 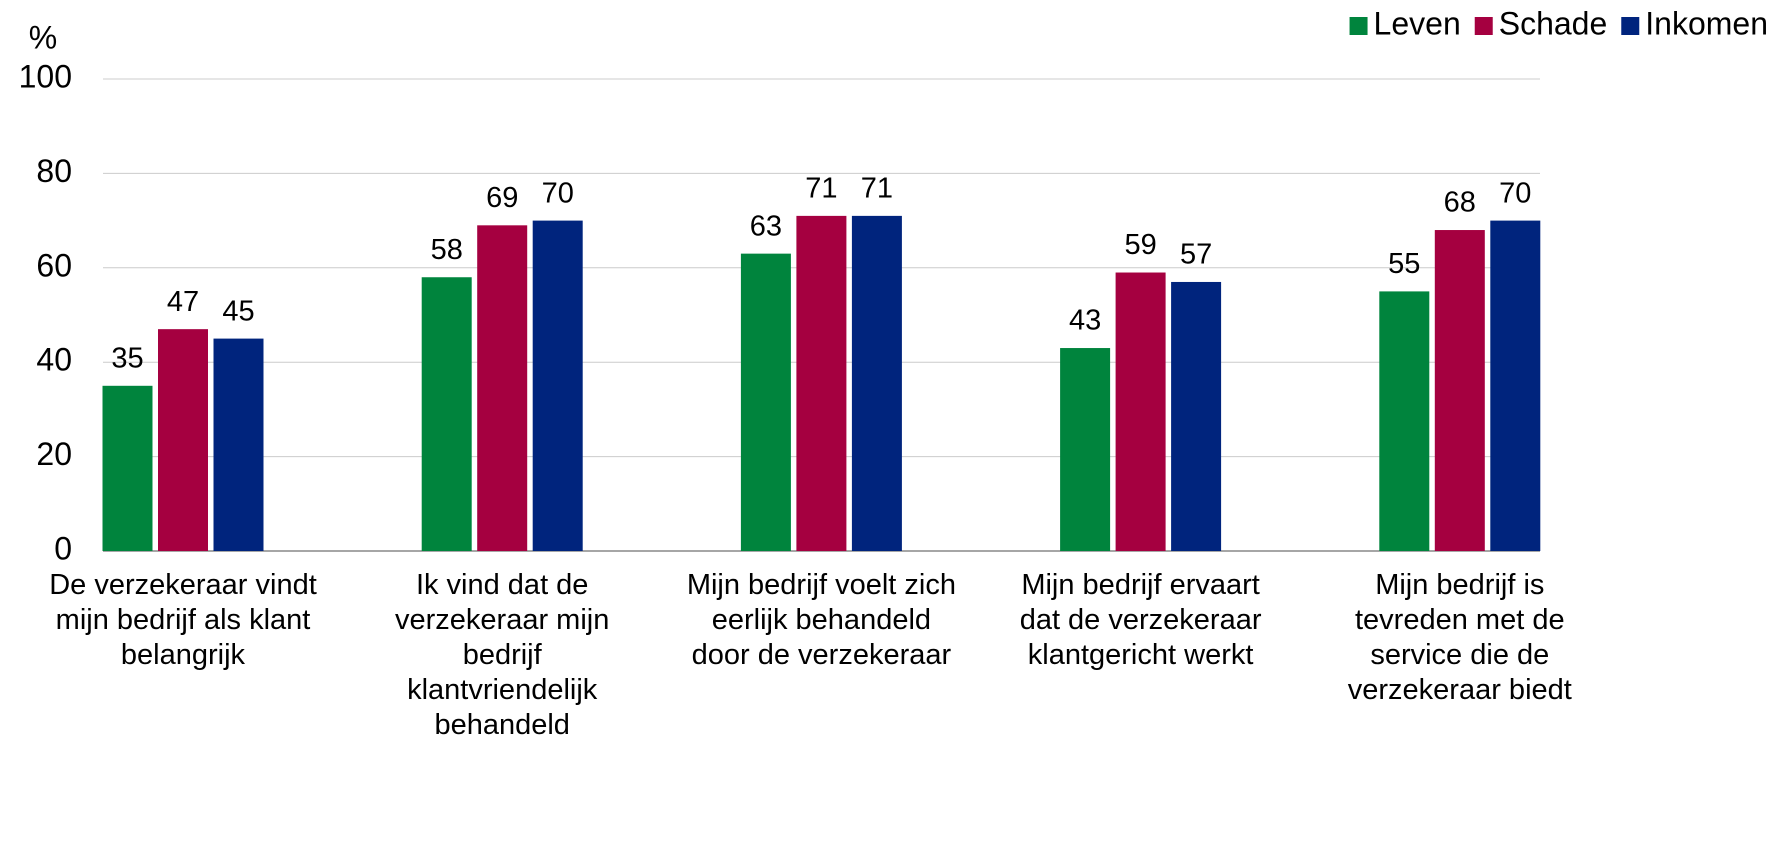 I want to click on y-tick-label: 100, so click(x=45, y=76).